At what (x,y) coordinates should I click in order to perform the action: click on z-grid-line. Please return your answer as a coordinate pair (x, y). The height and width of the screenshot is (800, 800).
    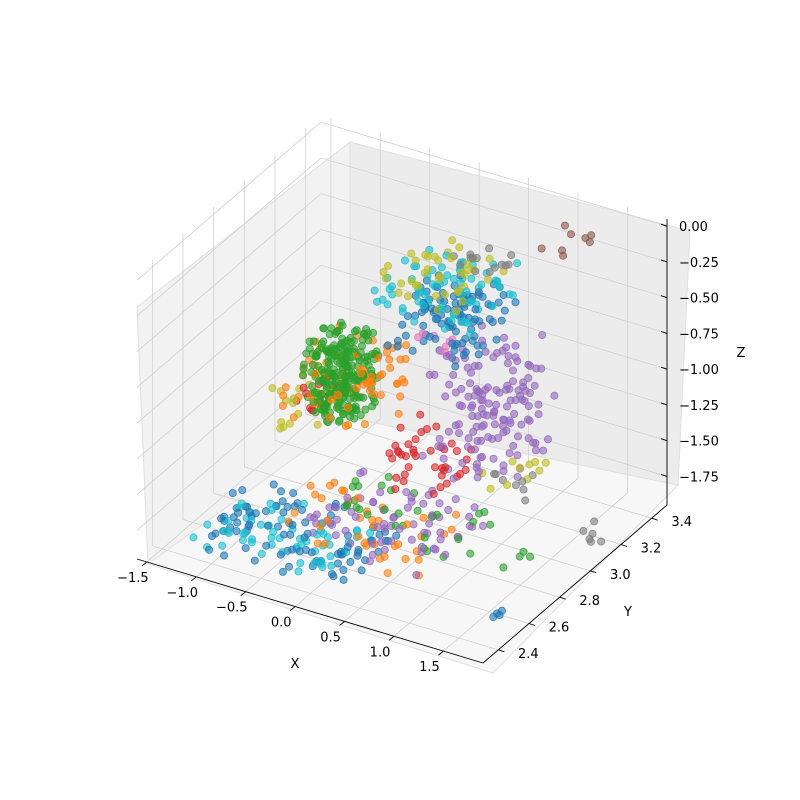
    Looking at the image, I should click on (402, 344).